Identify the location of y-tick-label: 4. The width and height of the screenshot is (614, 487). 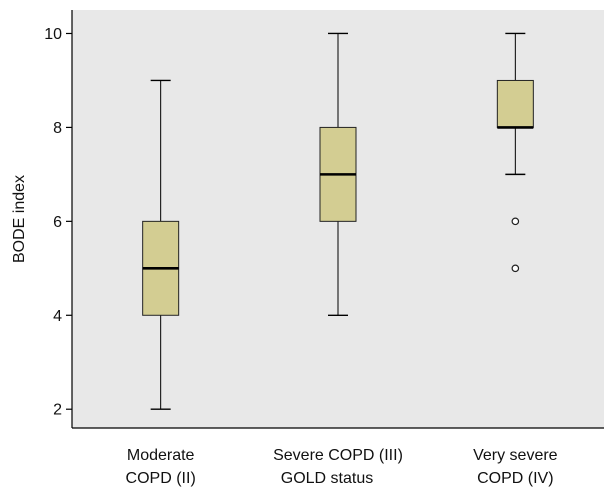
(57, 316).